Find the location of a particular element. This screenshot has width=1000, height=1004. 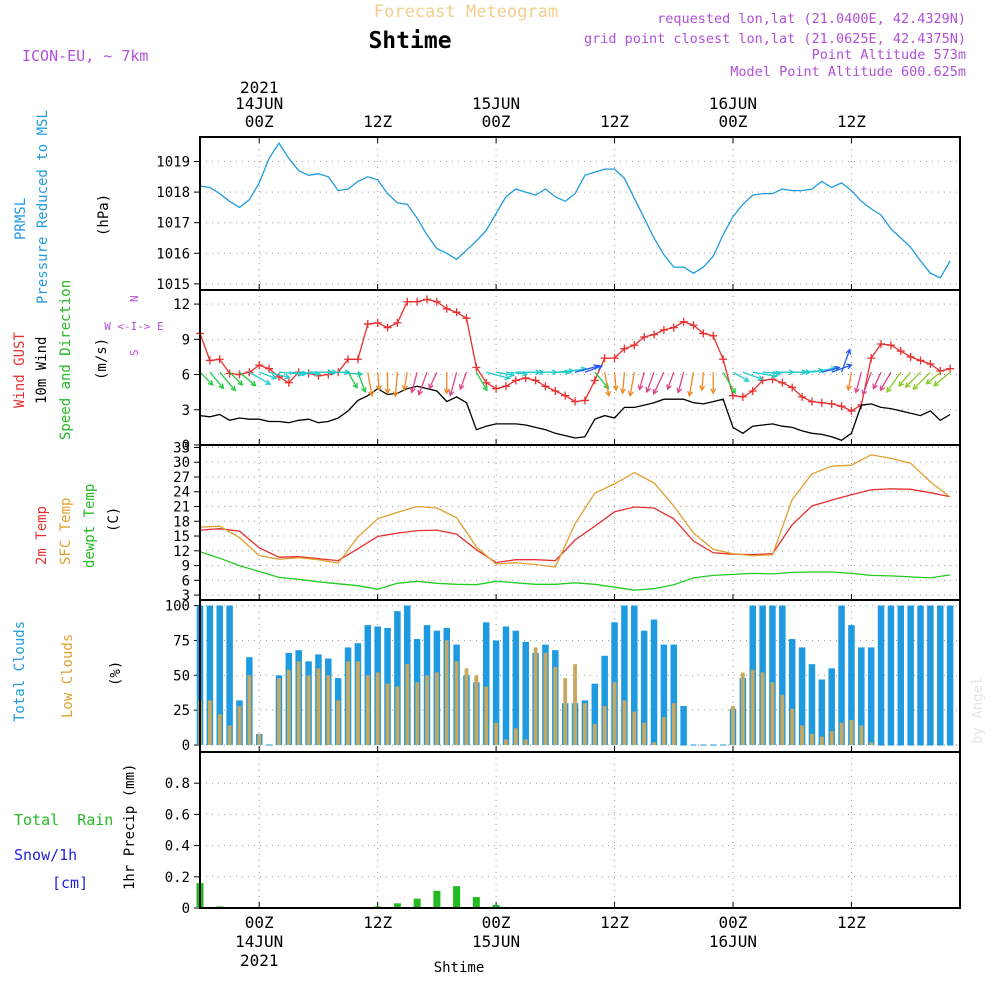

wind-ytick-label: 3 is located at coordinates (186, 411).